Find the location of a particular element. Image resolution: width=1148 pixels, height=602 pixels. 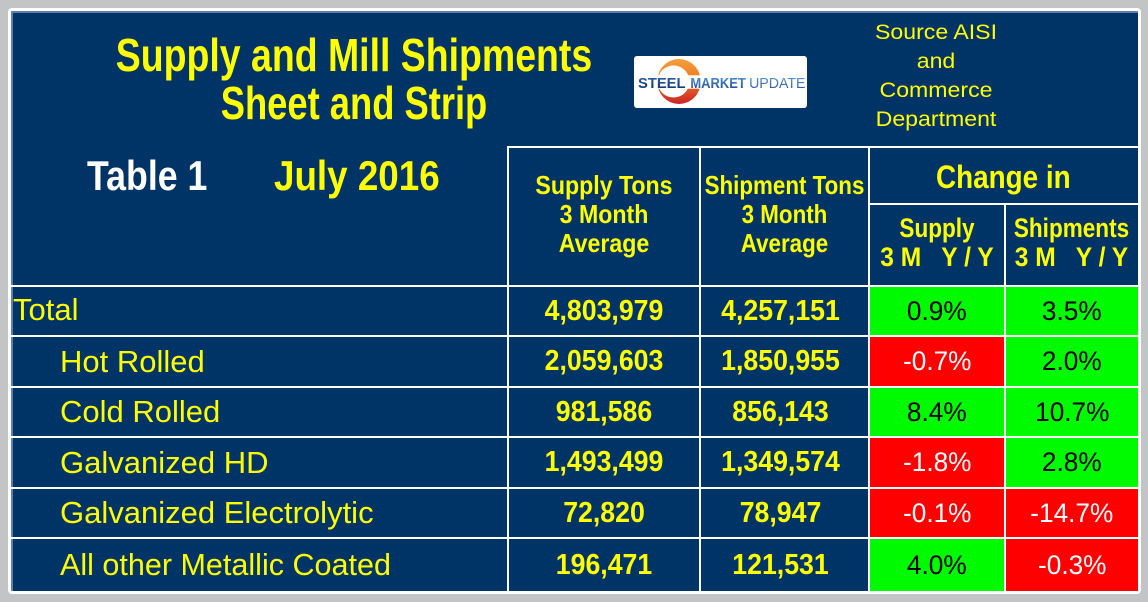

svg-text: UPDATE is located at coordinates (777, 84).